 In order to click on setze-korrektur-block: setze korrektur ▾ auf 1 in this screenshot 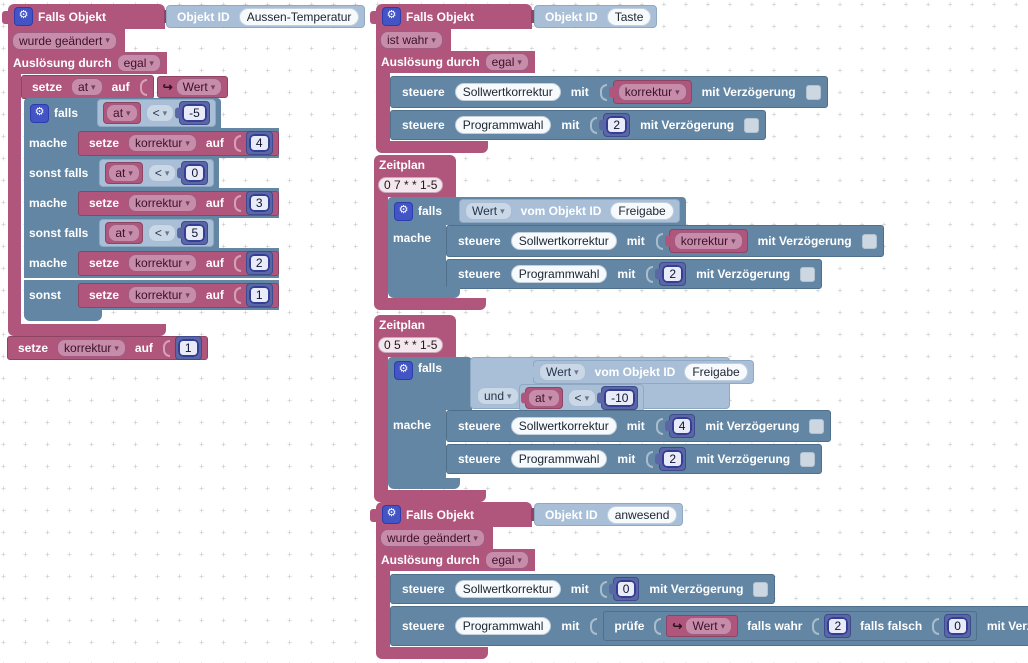, I will do `click(178, 295)`.